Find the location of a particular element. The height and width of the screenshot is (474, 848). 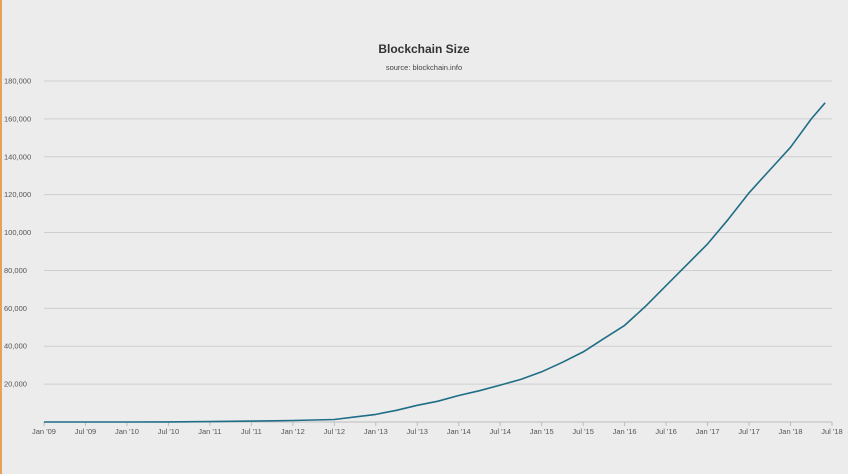

x-tick-label: Jan '14 is located at coordinates (459, 431).